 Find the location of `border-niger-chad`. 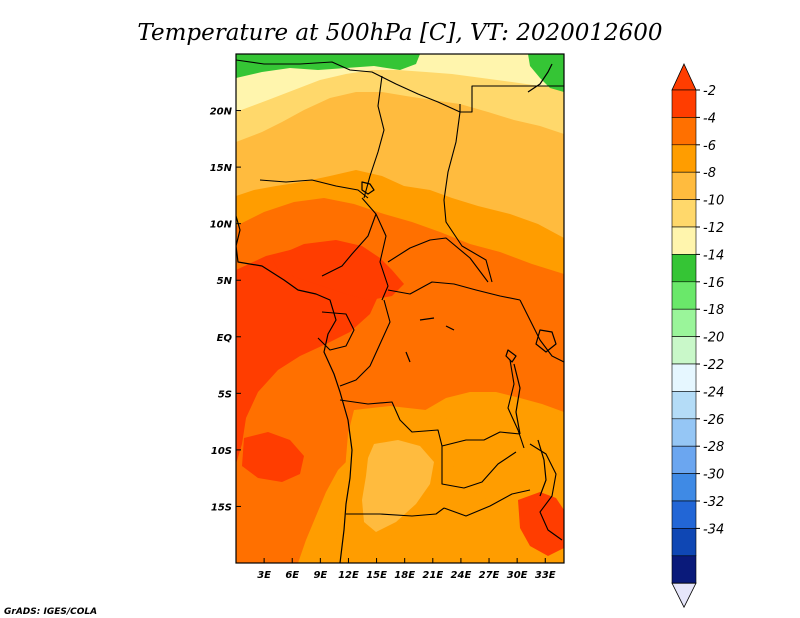

border-niger-chad is located at coordinates (374, 137).